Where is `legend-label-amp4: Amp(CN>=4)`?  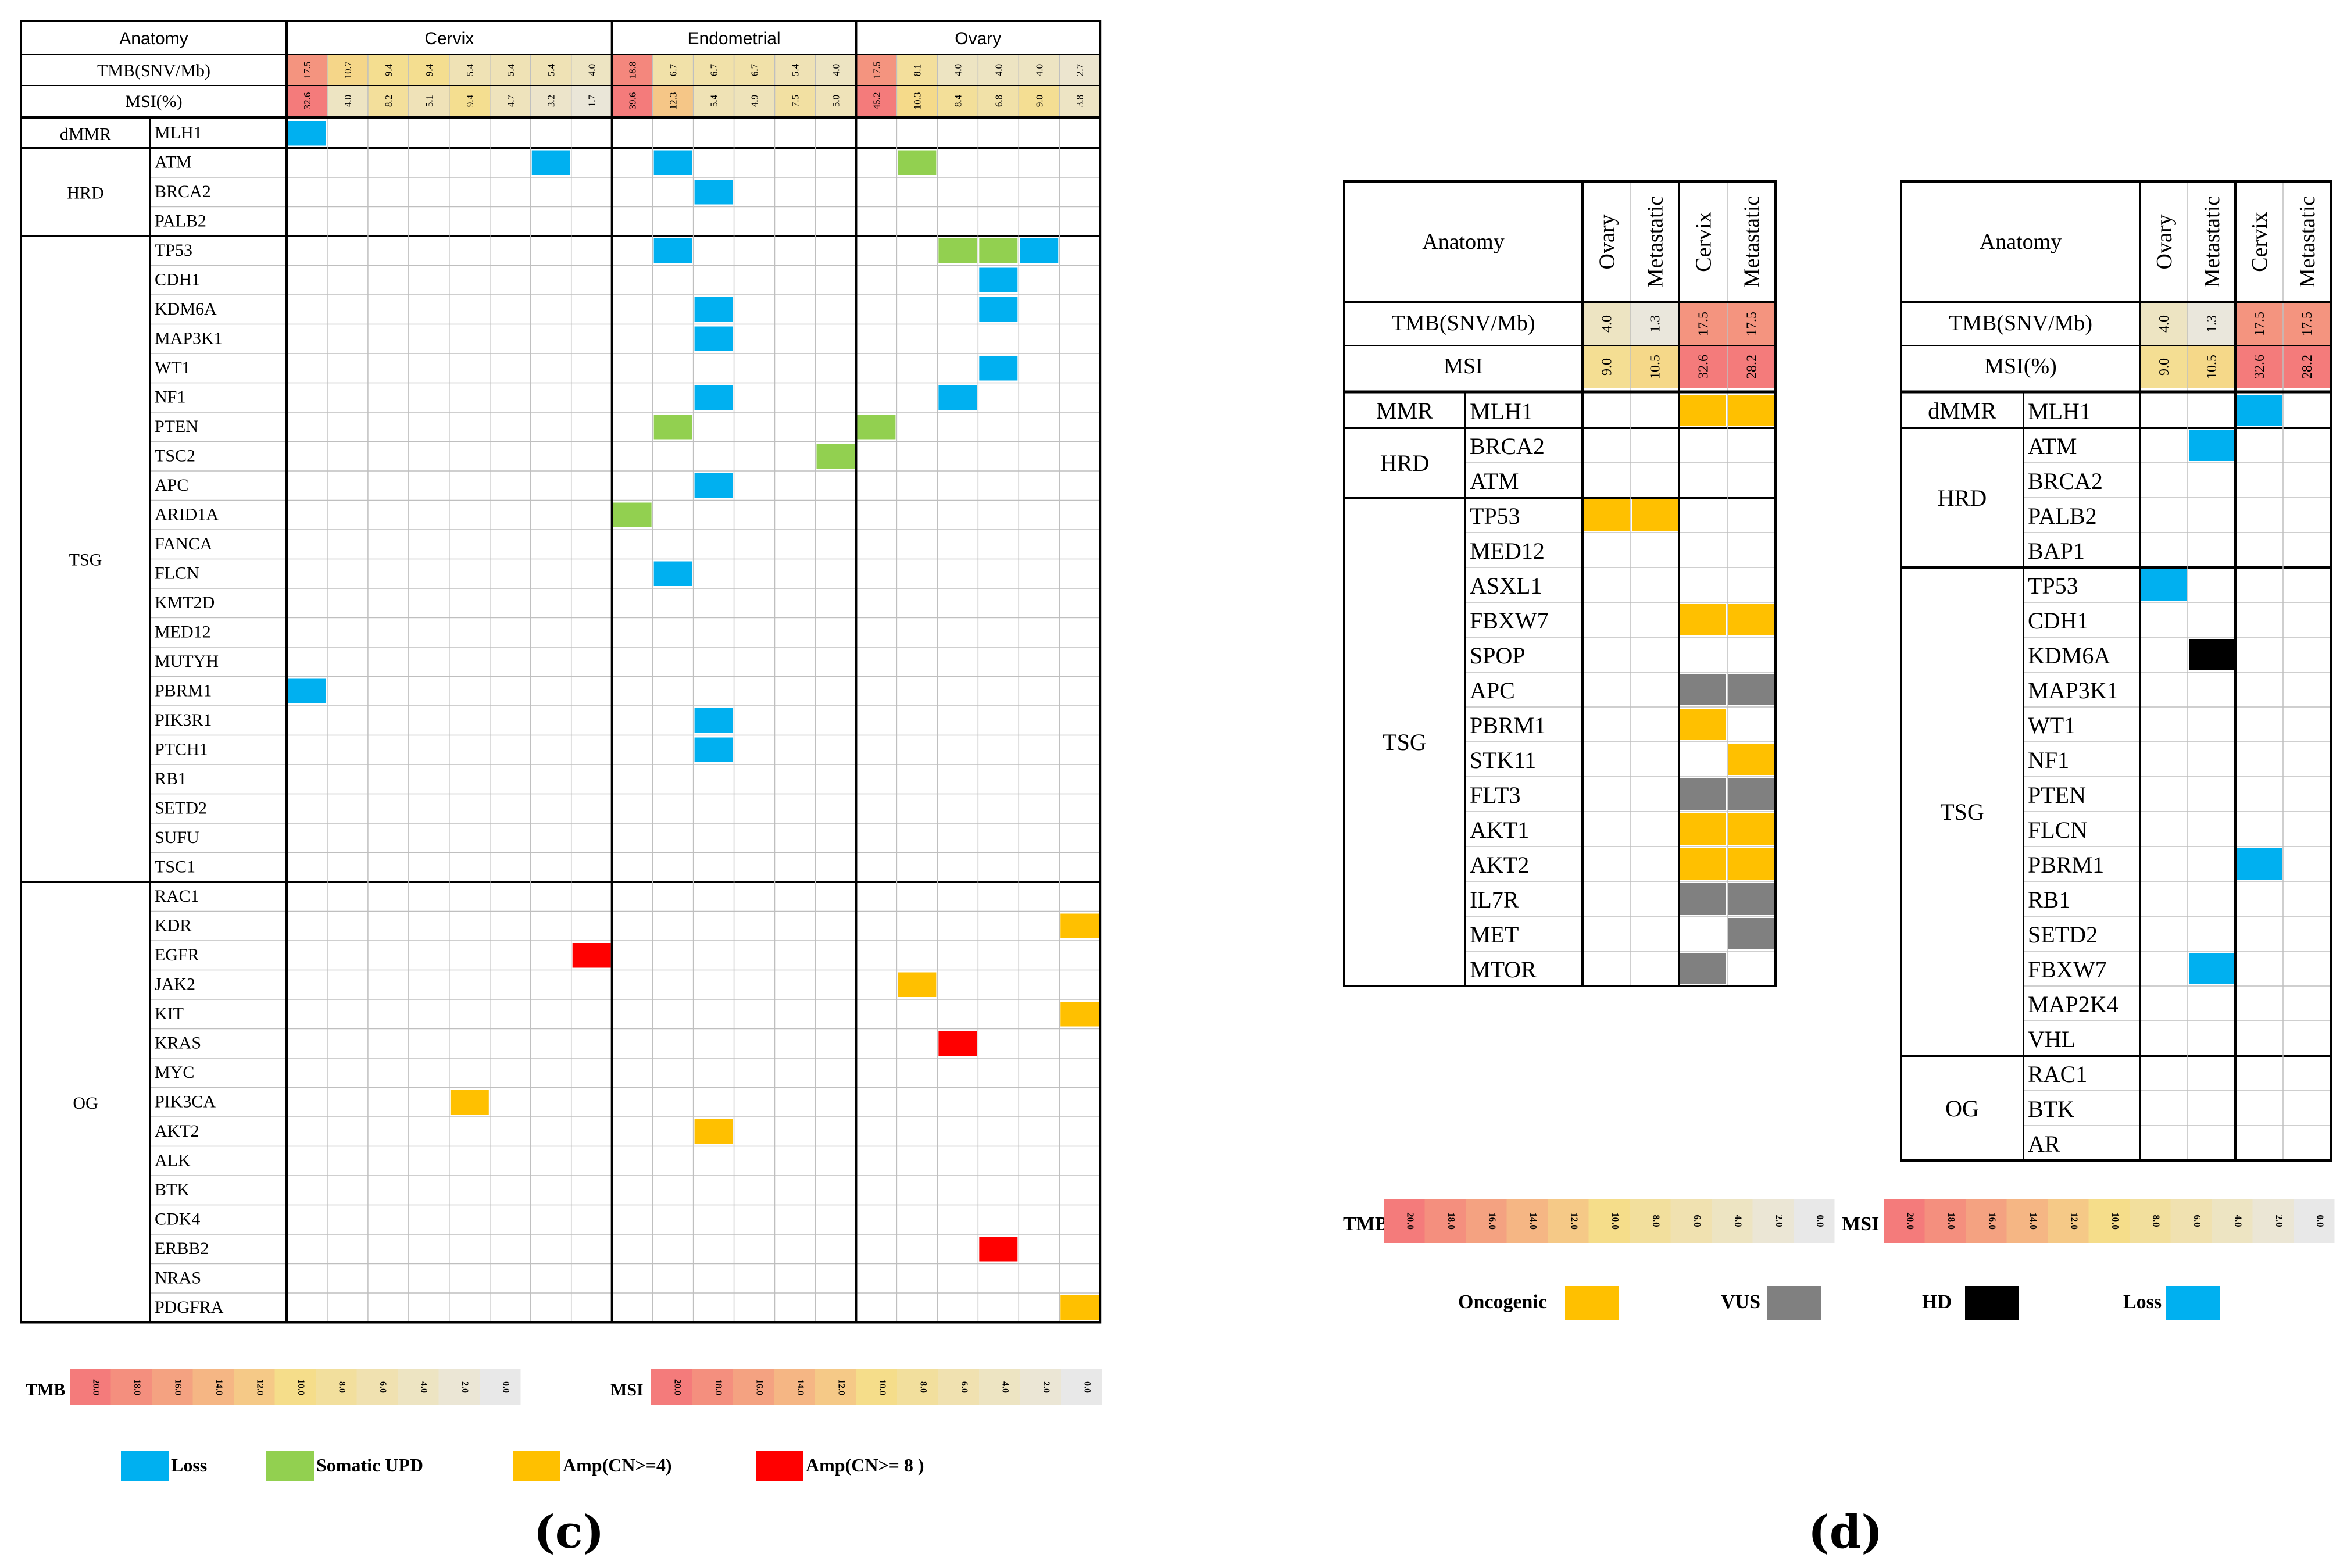
legend-label-amp4: Amp(CN>=4) is located at coordinates (617, 1465).